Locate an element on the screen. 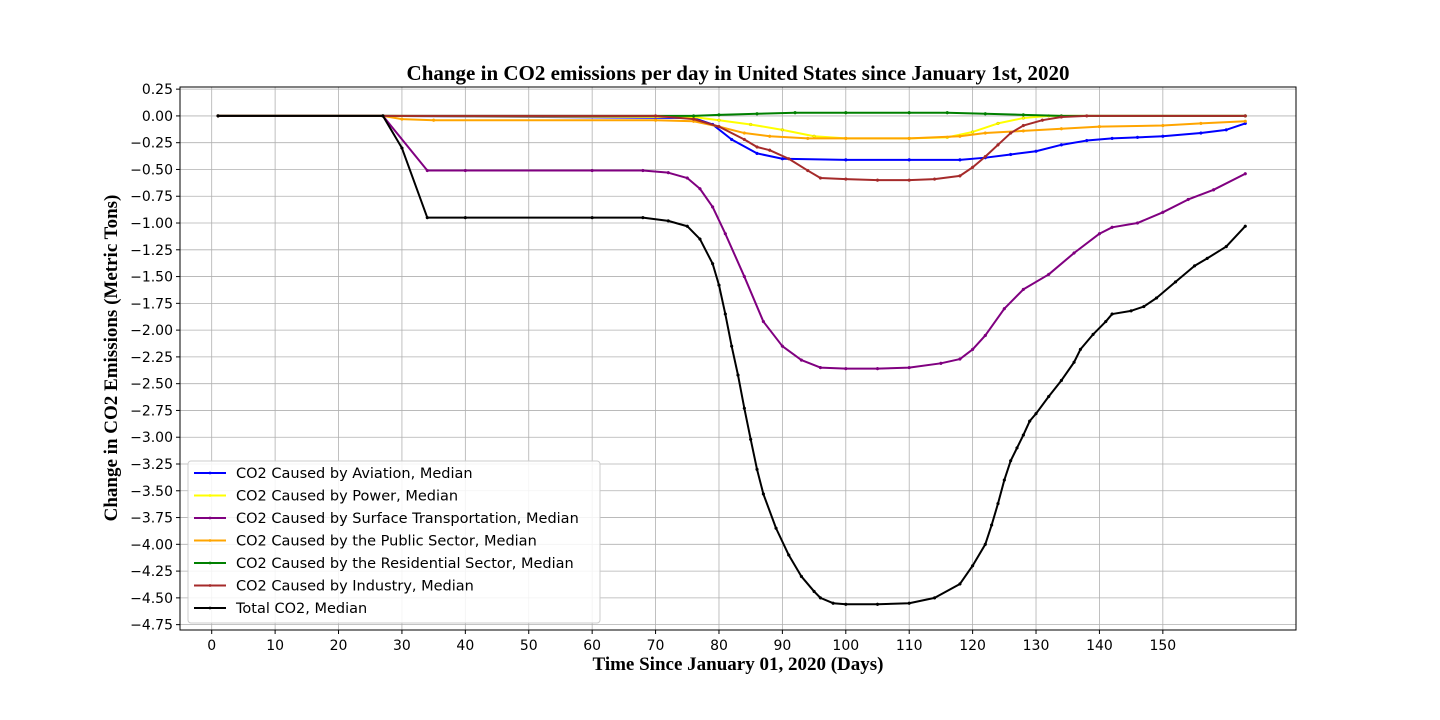  y-tick-label: −1.50 is located at coordinates (151, 278).